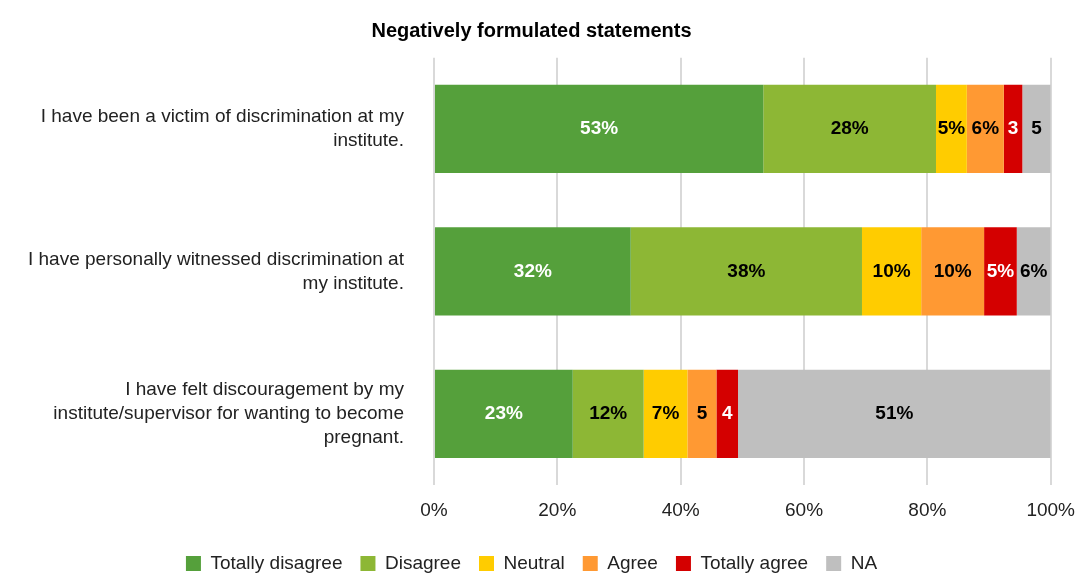 Image resolution: width=1089 pixels, height=583 pixels. I want to click on y-tick-label: I have personally witnessed discrimination at my institute., so click(216, 270).